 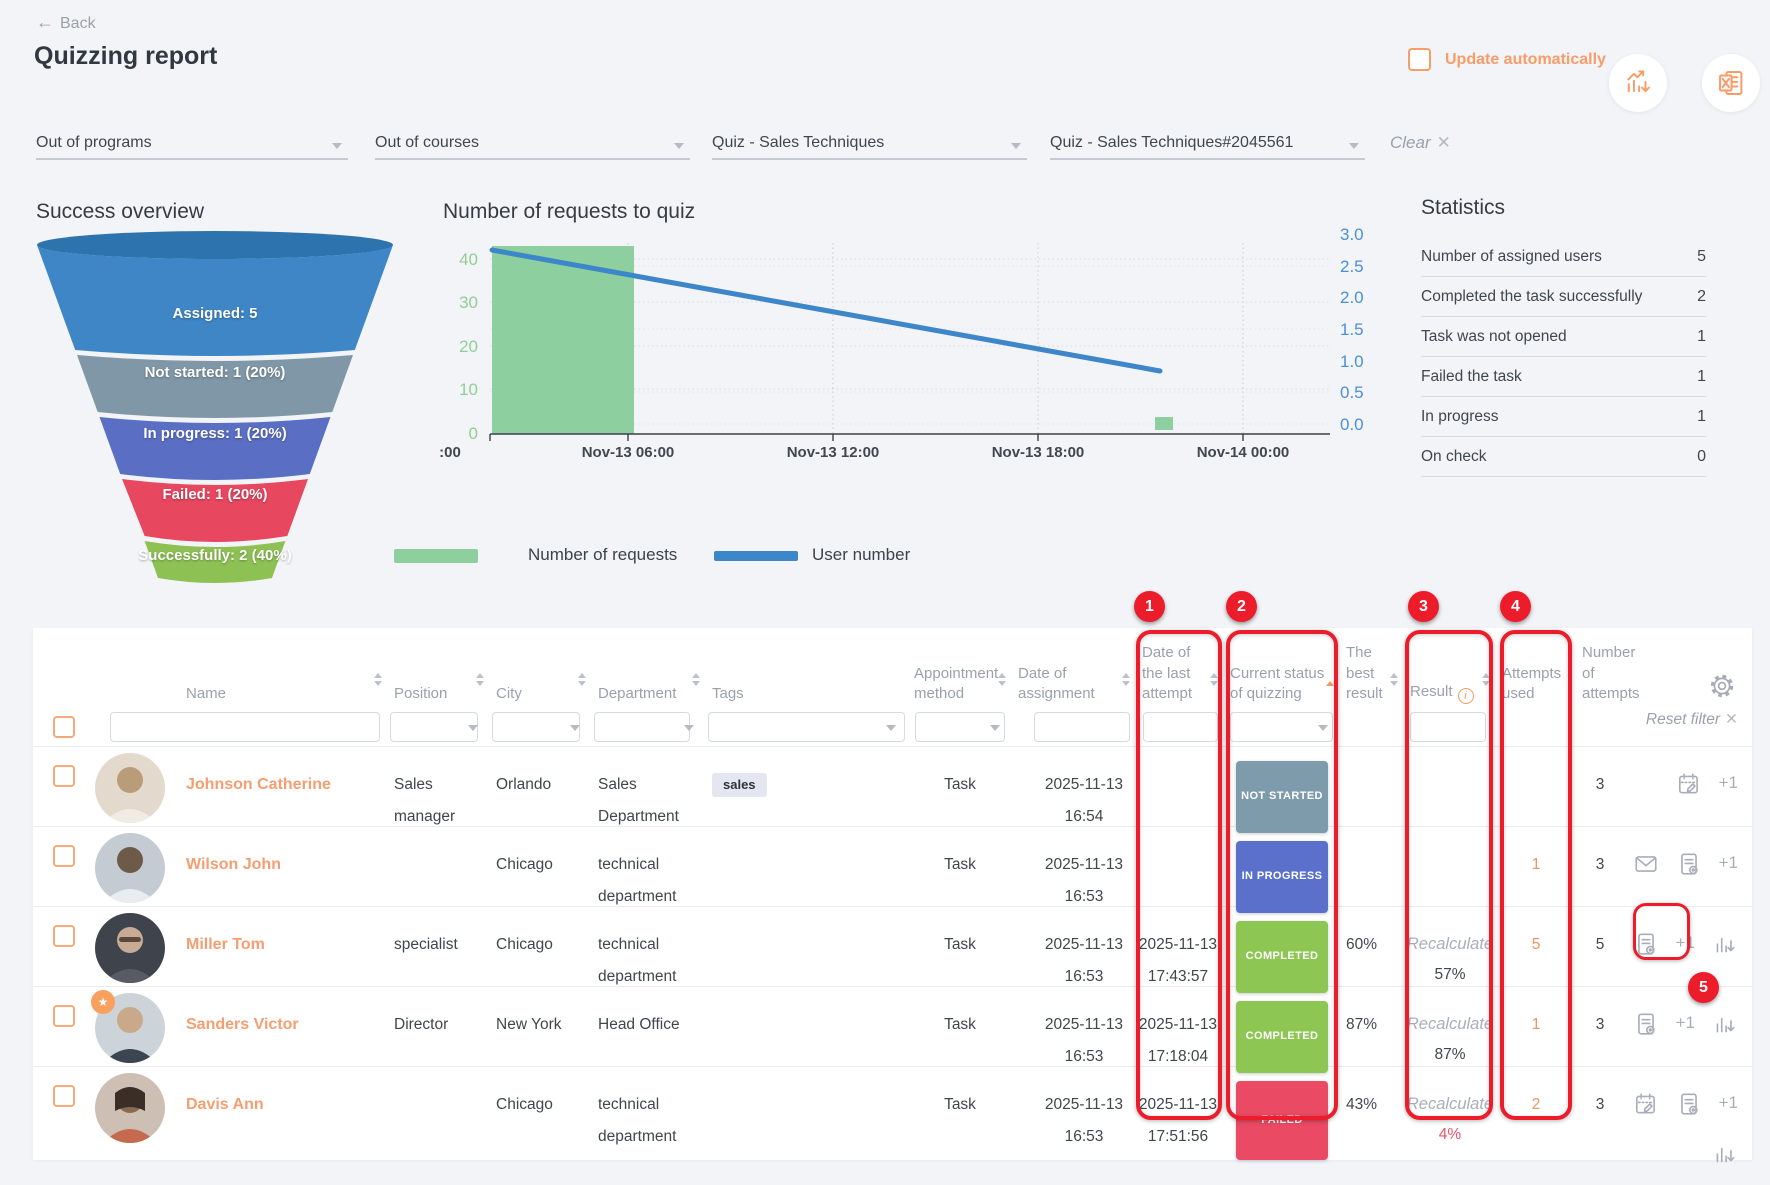 What do you see at coordinates (1082, 727) in the screenshot?
I see `date-of-assignment-filter-input` at bounding box center [1082, 727].